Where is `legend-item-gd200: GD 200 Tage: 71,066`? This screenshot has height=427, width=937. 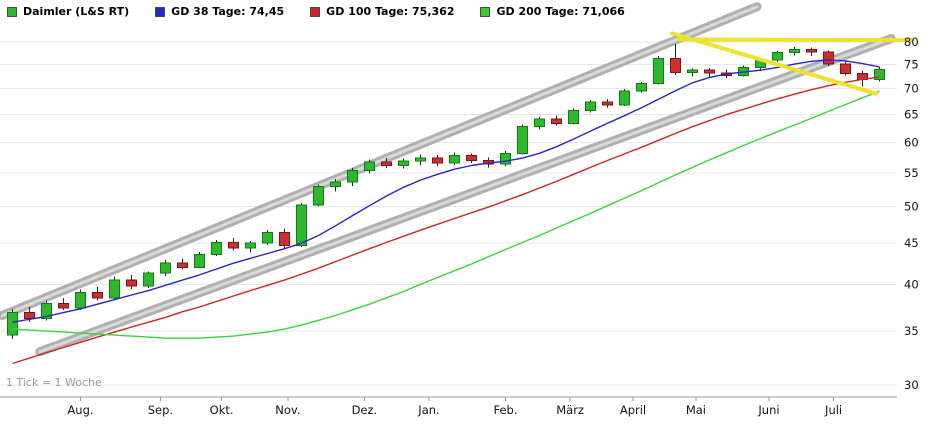
legend-item-gd200: GD 200 Tage: 71,066 is located at coordinates (552, 11).